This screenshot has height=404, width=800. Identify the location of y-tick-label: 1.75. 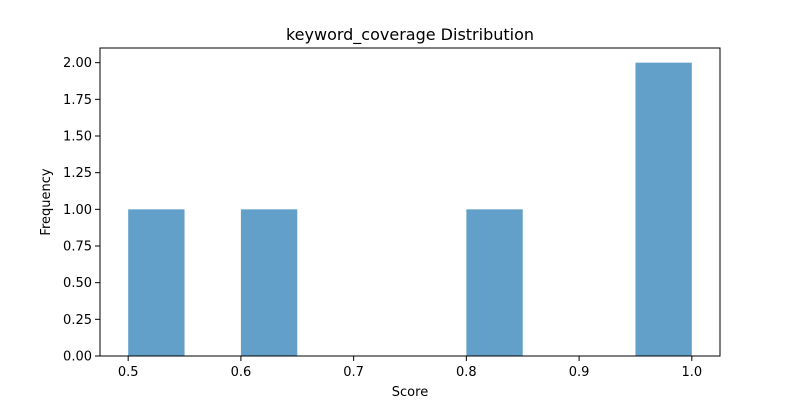
(77, 100).